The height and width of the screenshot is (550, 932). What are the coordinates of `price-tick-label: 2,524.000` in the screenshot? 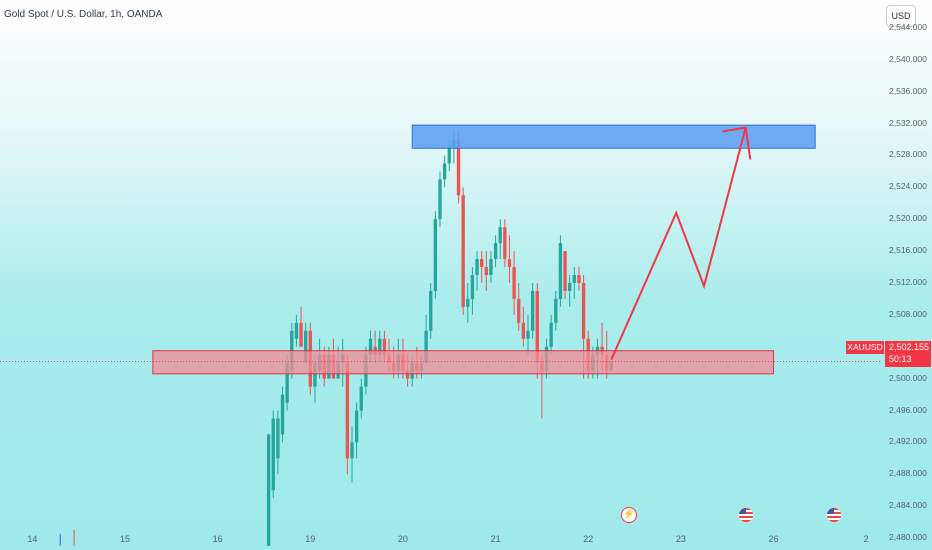 It's located at (908, 186).